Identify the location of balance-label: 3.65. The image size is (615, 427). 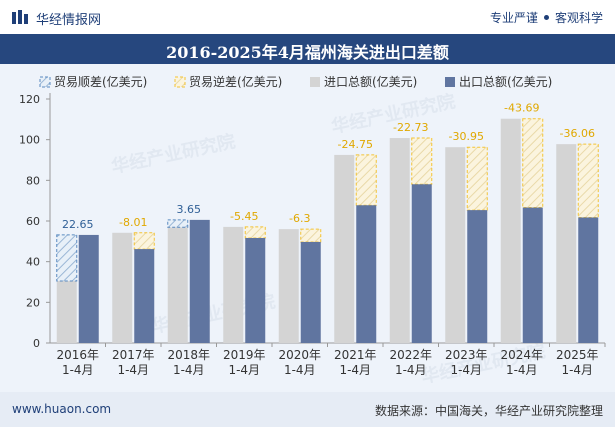
(189, 209).